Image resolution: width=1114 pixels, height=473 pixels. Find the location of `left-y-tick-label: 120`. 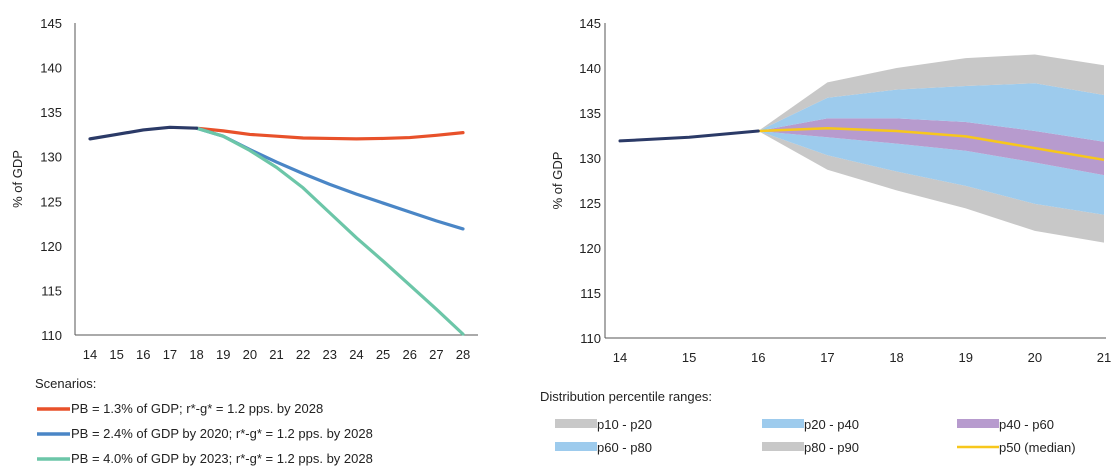

left-y-tick-label: 120 is located at coordinates (51, 246).